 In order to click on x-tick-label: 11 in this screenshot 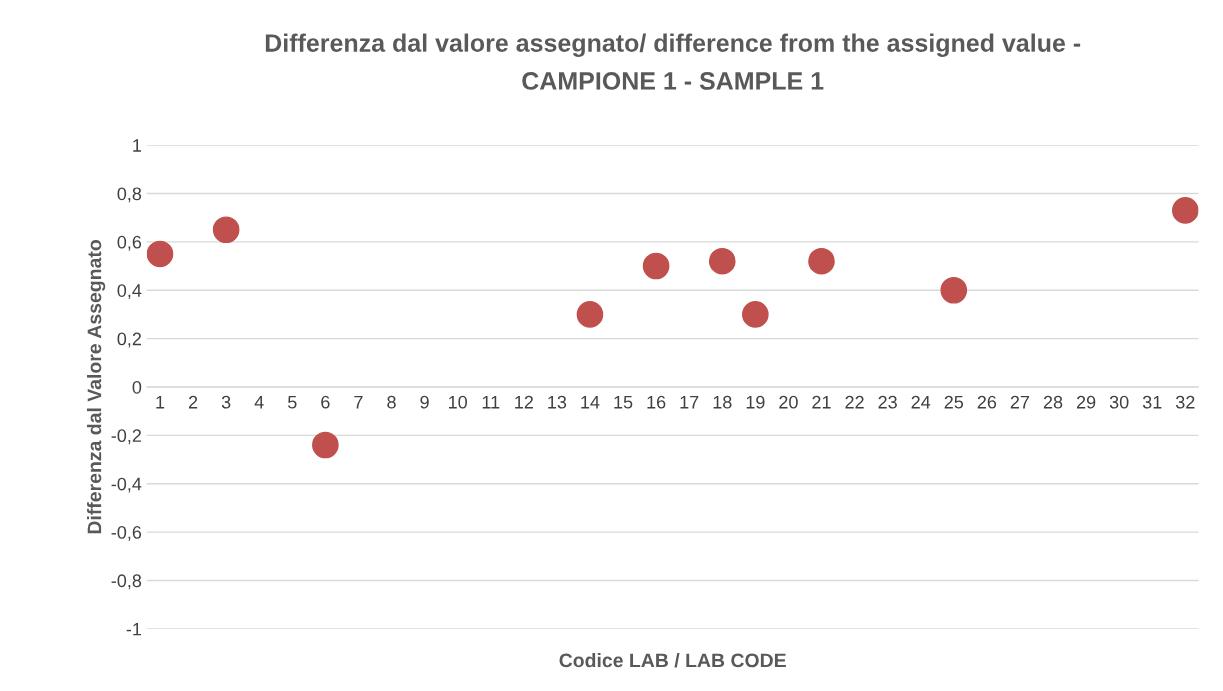, I will do `click(491, 402)`.